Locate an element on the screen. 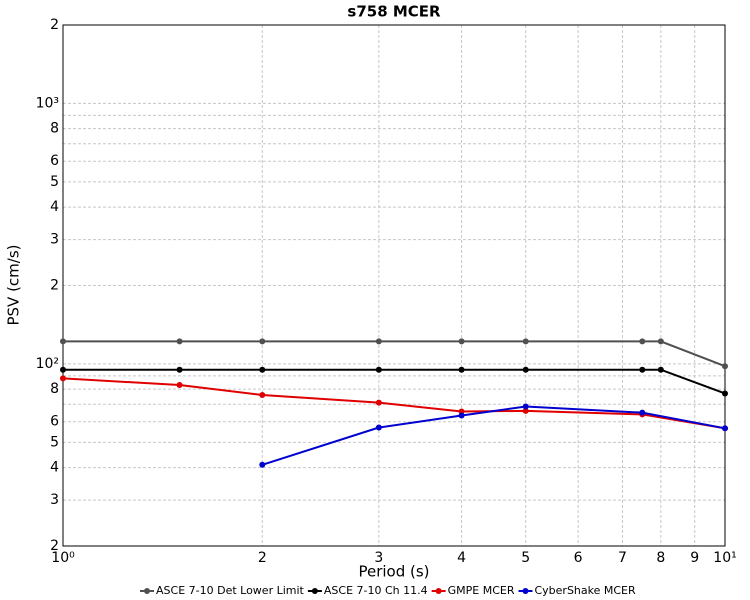 The width and height of the screenshot is (750, 600). y-tick-label: 10³ is located at coordinates (47, 103).